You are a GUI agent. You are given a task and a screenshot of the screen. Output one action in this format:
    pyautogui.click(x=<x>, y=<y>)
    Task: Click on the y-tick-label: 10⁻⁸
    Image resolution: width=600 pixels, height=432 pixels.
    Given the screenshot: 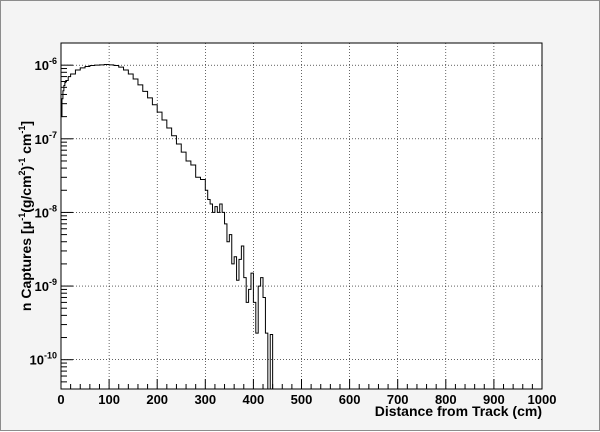 What is the action you would take?
    pyautogui.click(x=46, y=211)
    